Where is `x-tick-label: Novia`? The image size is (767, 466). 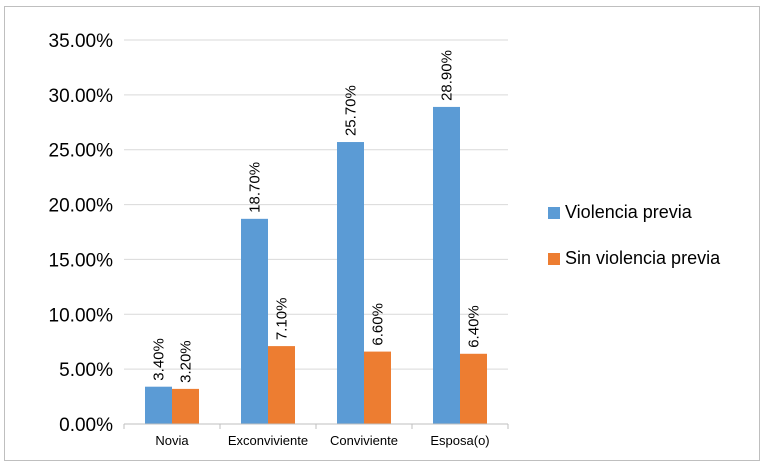
x-tick-label: Novia is located at coordinates (172, 440).